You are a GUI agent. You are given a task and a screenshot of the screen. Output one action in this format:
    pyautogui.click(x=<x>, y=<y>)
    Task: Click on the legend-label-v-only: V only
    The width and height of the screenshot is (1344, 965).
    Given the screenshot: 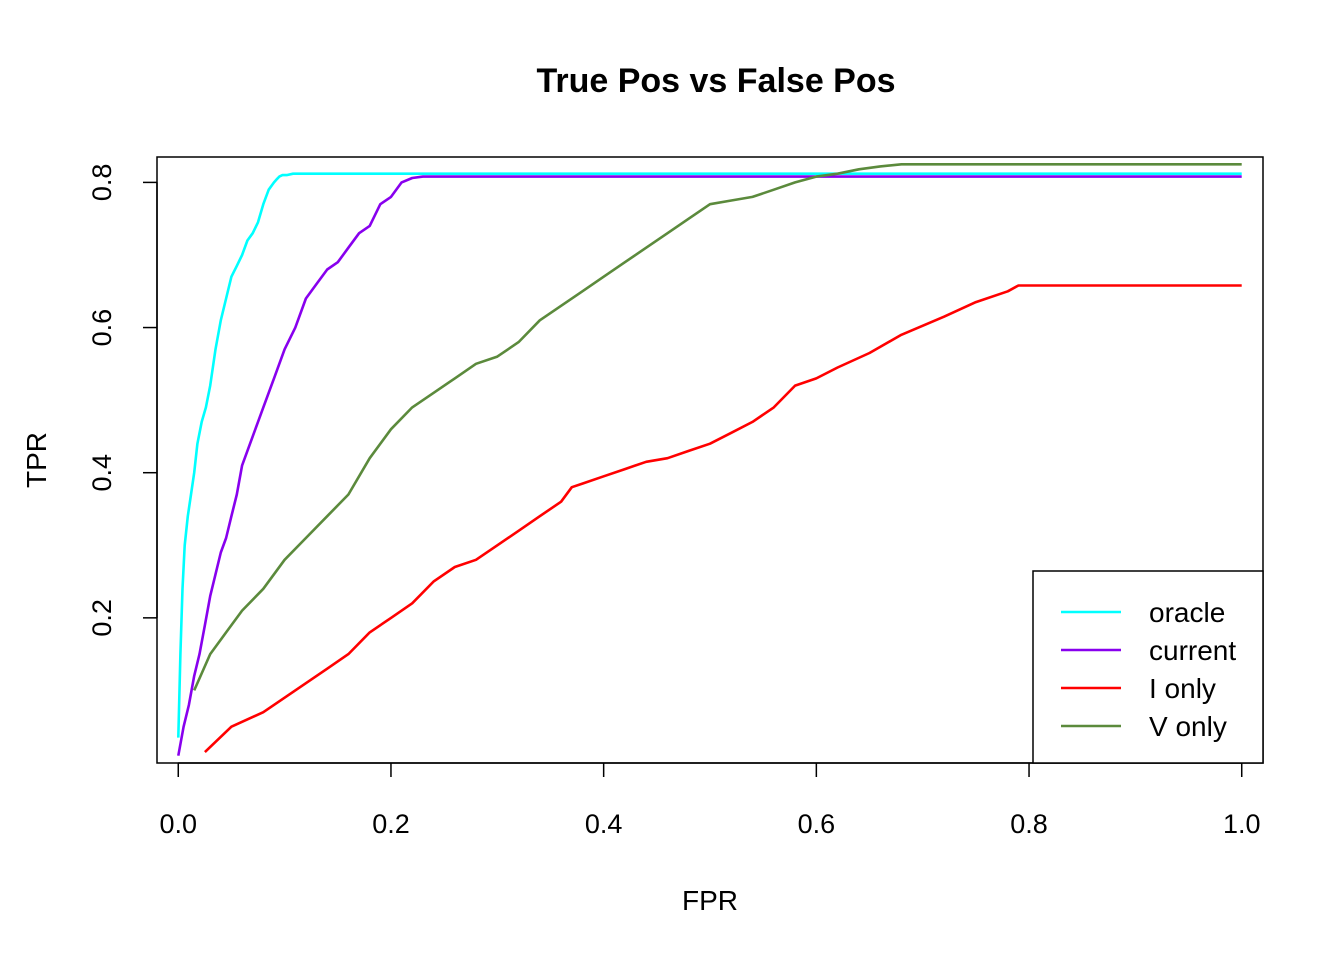 What is the action you would take?
    pyautogui.click(x=1188, y=726)
    